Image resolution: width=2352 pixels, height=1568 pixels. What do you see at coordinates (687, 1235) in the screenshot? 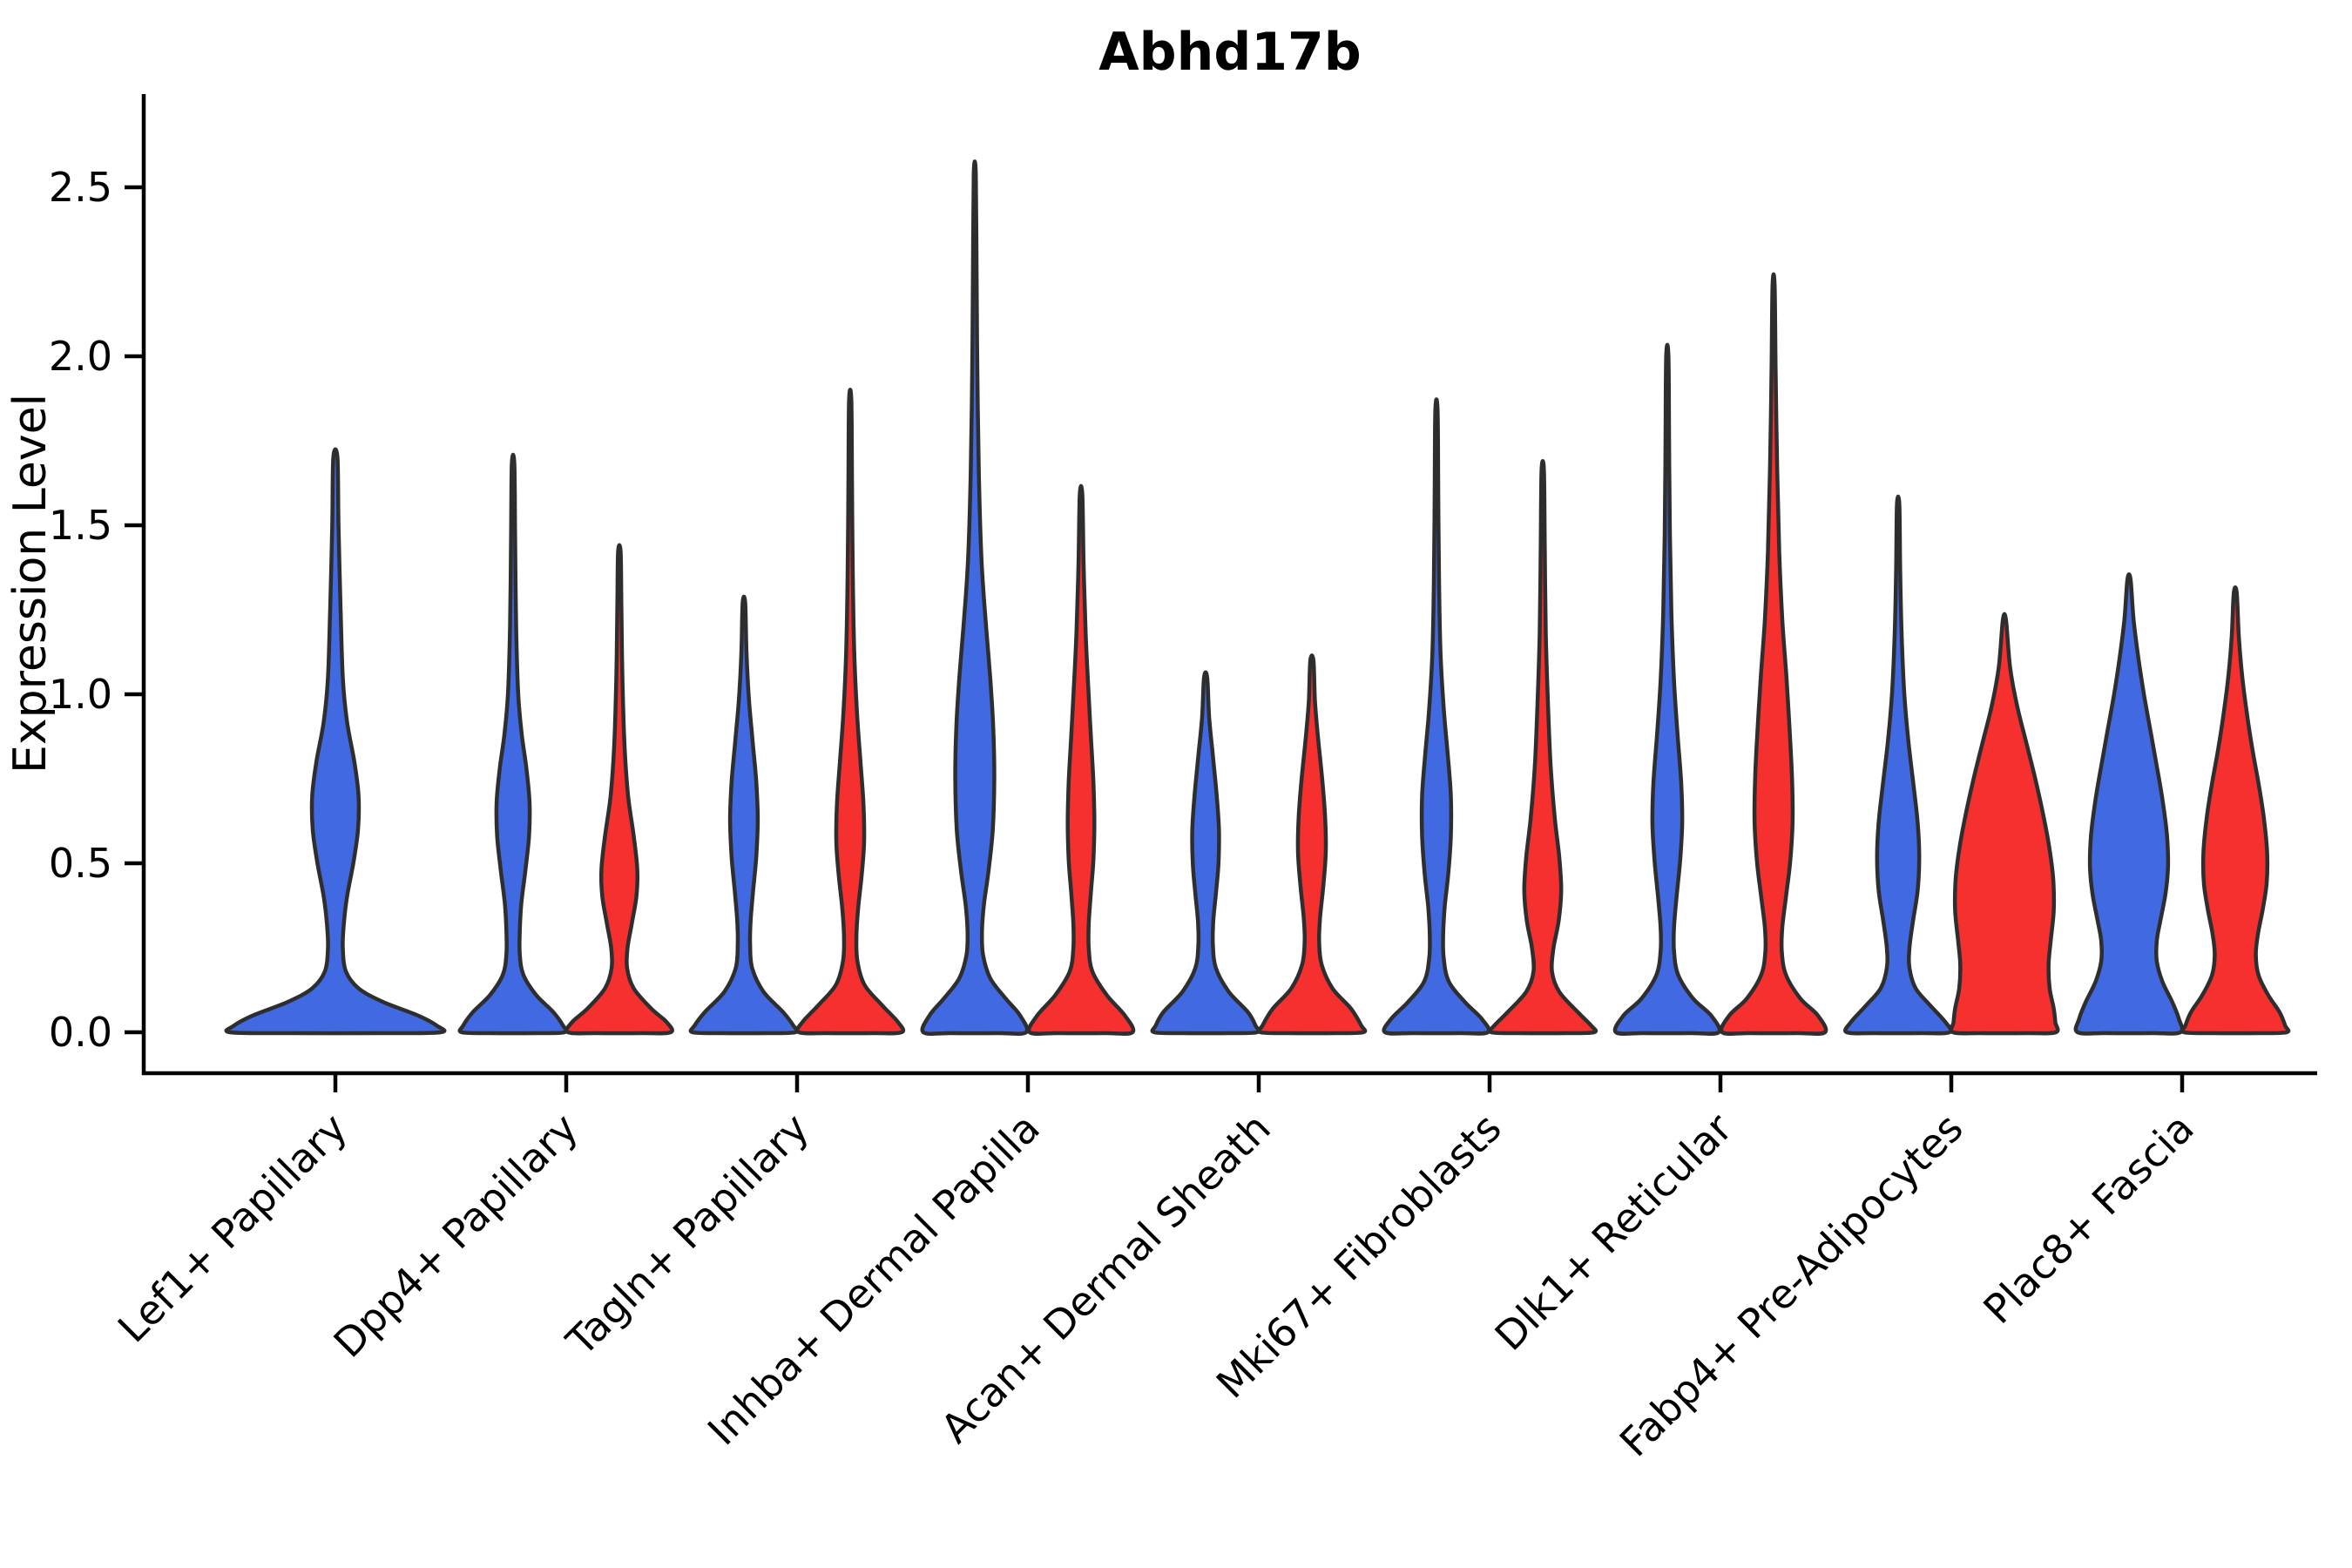
I see `x-tick-label-tagln-papillary: Tagln+ Papillary` at bounding box center [687, 1235].